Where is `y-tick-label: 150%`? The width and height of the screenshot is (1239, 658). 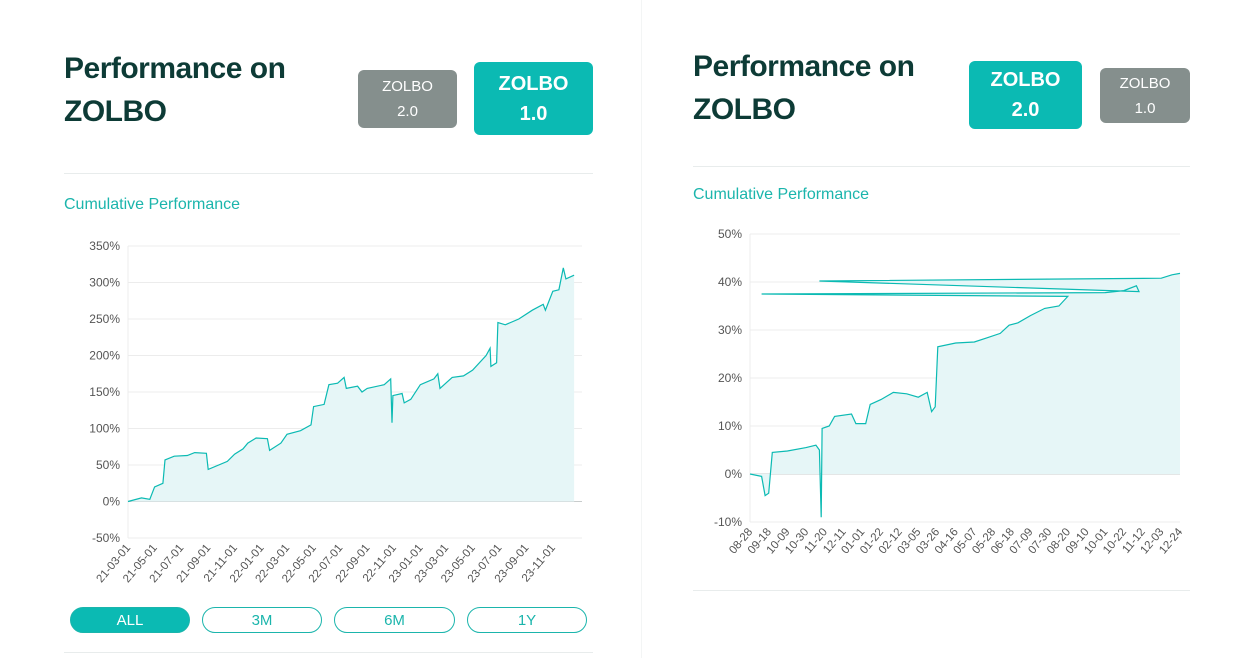
y-tick-label: 150% is located at coordinates (104, 392).